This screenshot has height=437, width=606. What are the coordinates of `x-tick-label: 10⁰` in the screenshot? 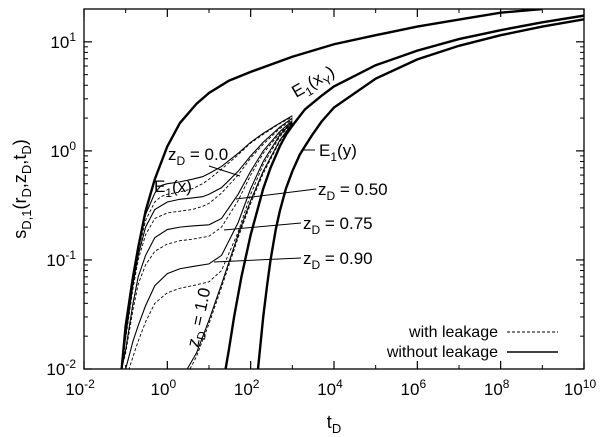 It's located at (164, 388).